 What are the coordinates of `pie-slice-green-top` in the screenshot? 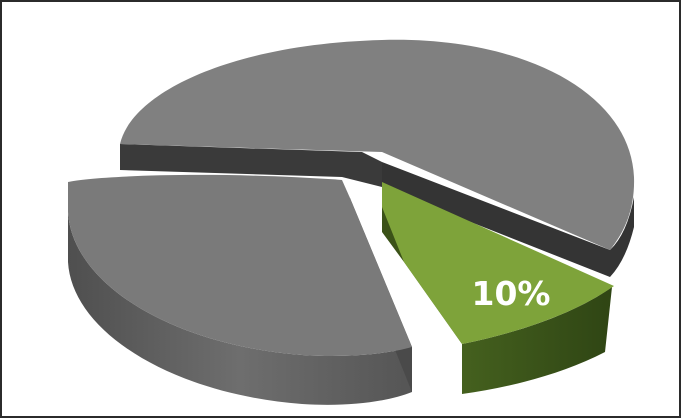 It's located at (498, 263).